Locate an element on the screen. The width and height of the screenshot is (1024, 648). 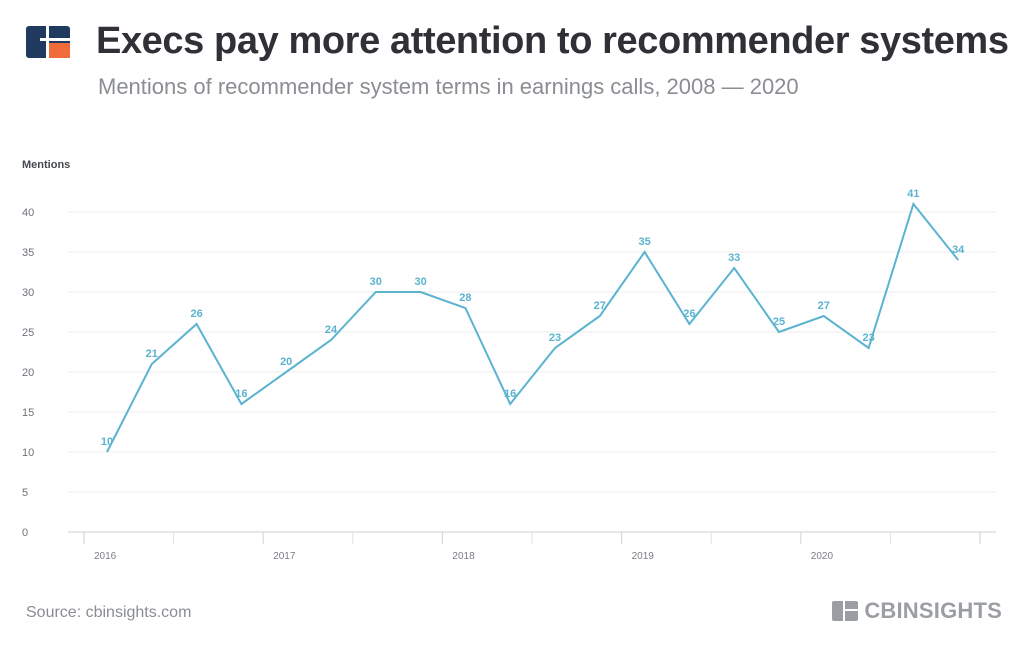
y-tick-label: 35 is located at coordinates (28, 253).